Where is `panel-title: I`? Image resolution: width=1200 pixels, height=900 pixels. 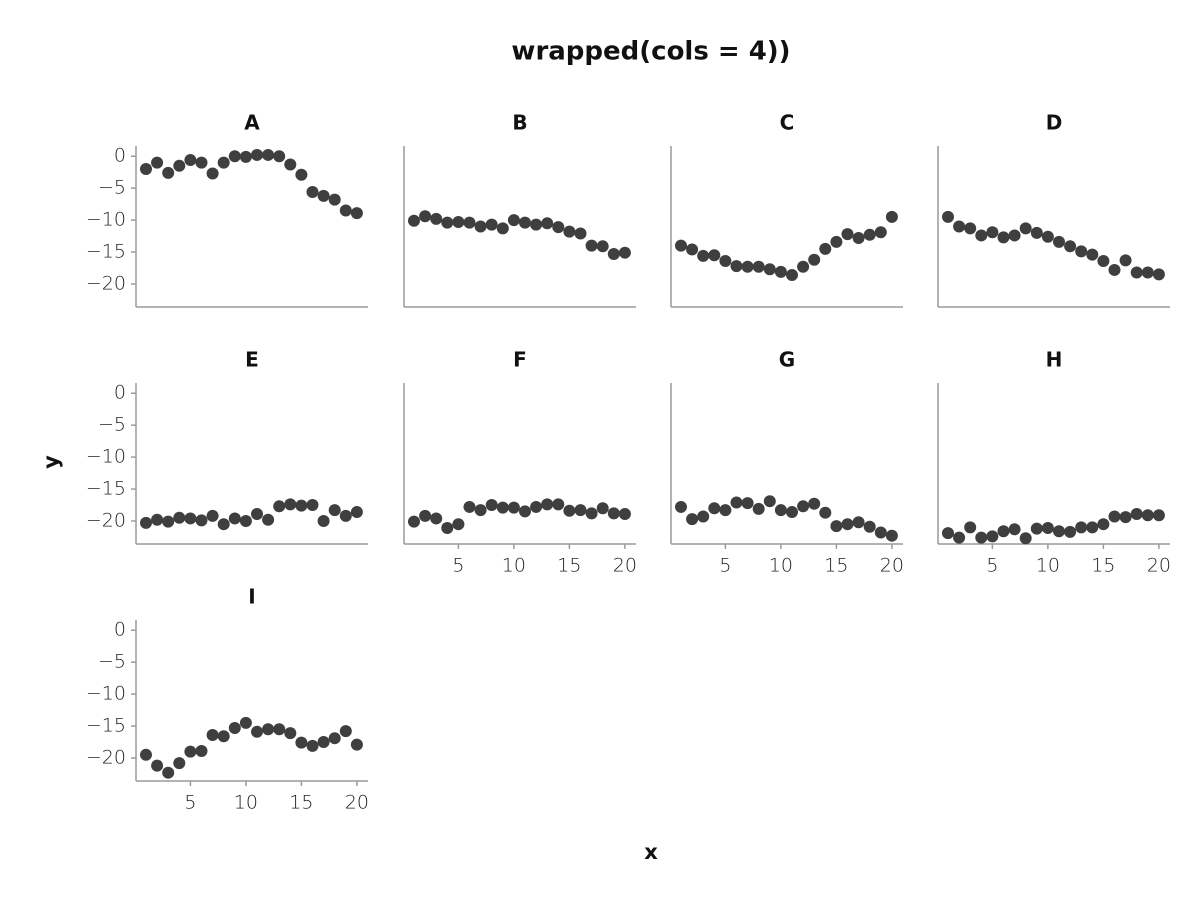
panel-title: I is located at coordinates (251, 597).